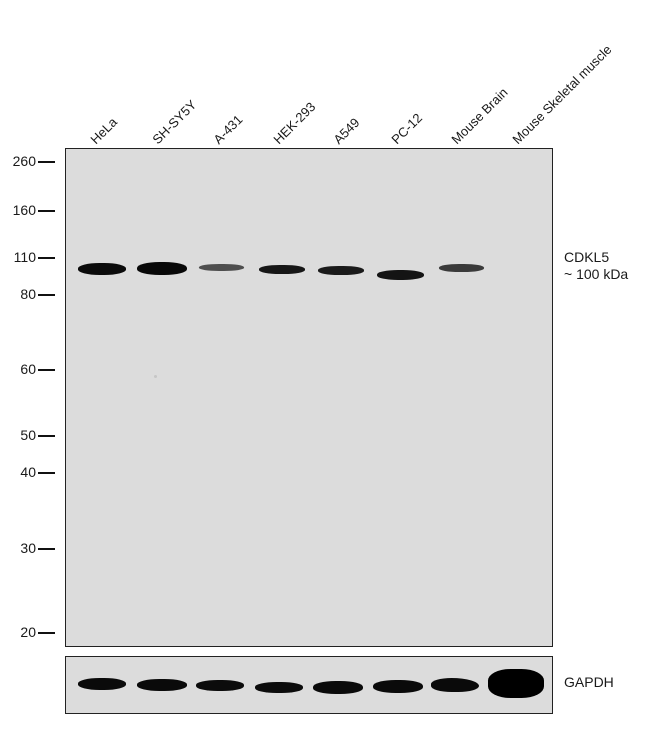 Image resolution: width=650 pixels, height=740 pixels. Describe the element at coordinates (562, 94) in the screenshot. I see `lane-label-mouse-skeletal-muscle: Mouse Skeletal muscle` at that location.